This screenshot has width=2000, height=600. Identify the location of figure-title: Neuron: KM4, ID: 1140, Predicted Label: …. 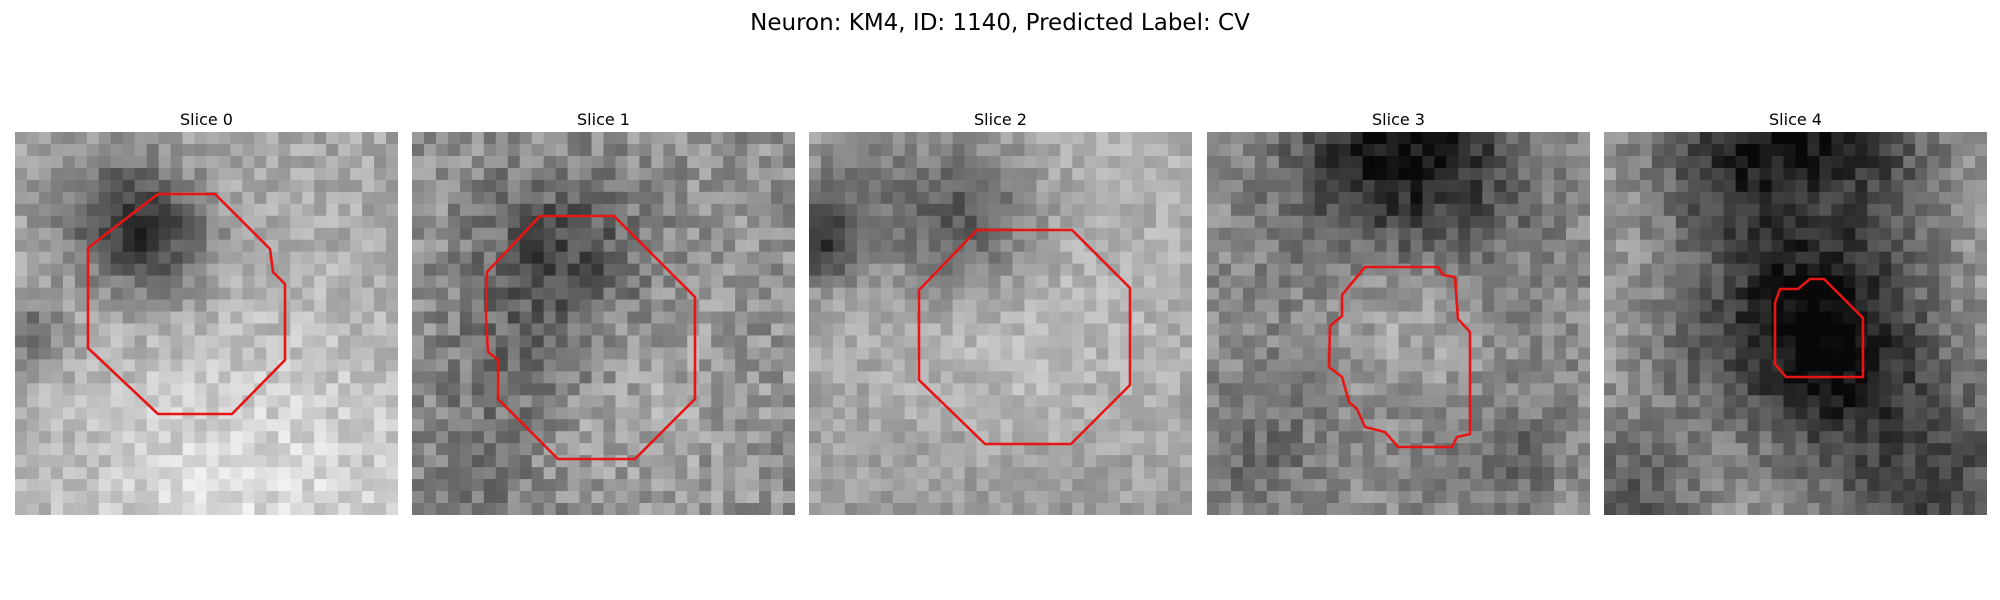
(1000, 23).